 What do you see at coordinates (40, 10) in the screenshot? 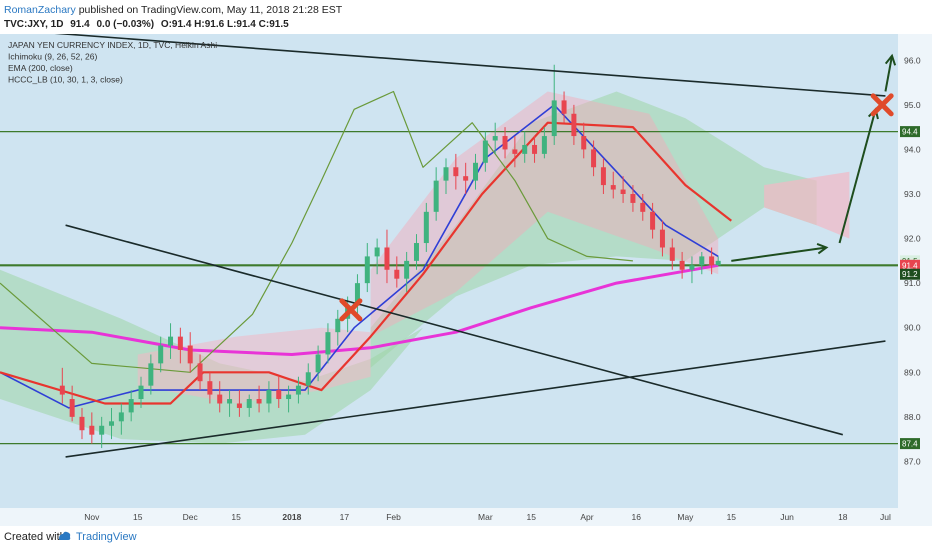
I see `author-link: RomanZachary` at bounding box center [40, 10].